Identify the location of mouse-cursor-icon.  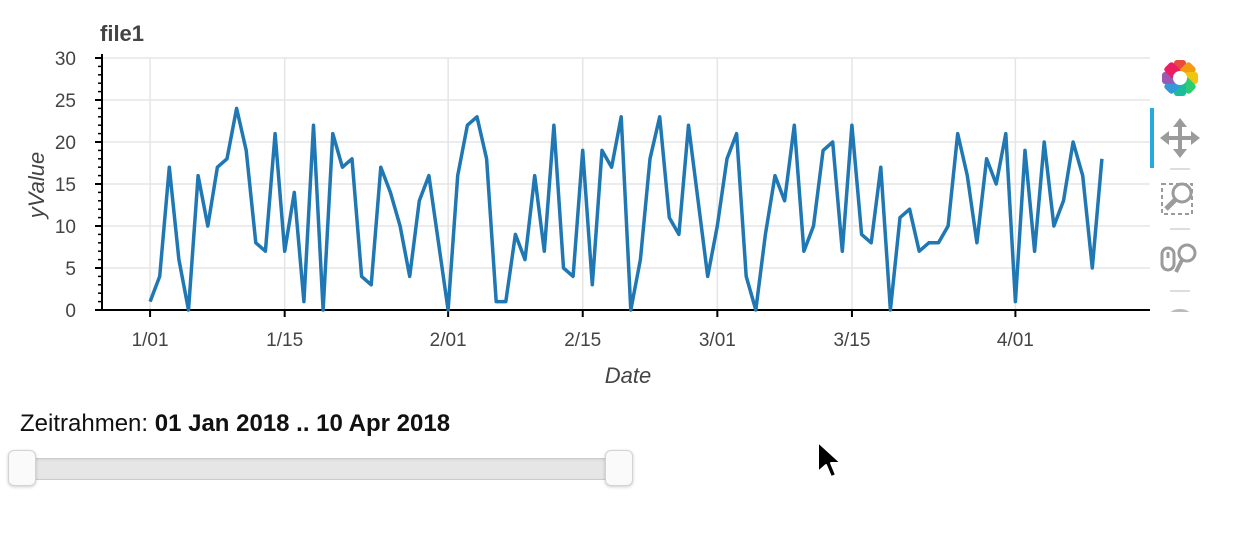
(829, 459).